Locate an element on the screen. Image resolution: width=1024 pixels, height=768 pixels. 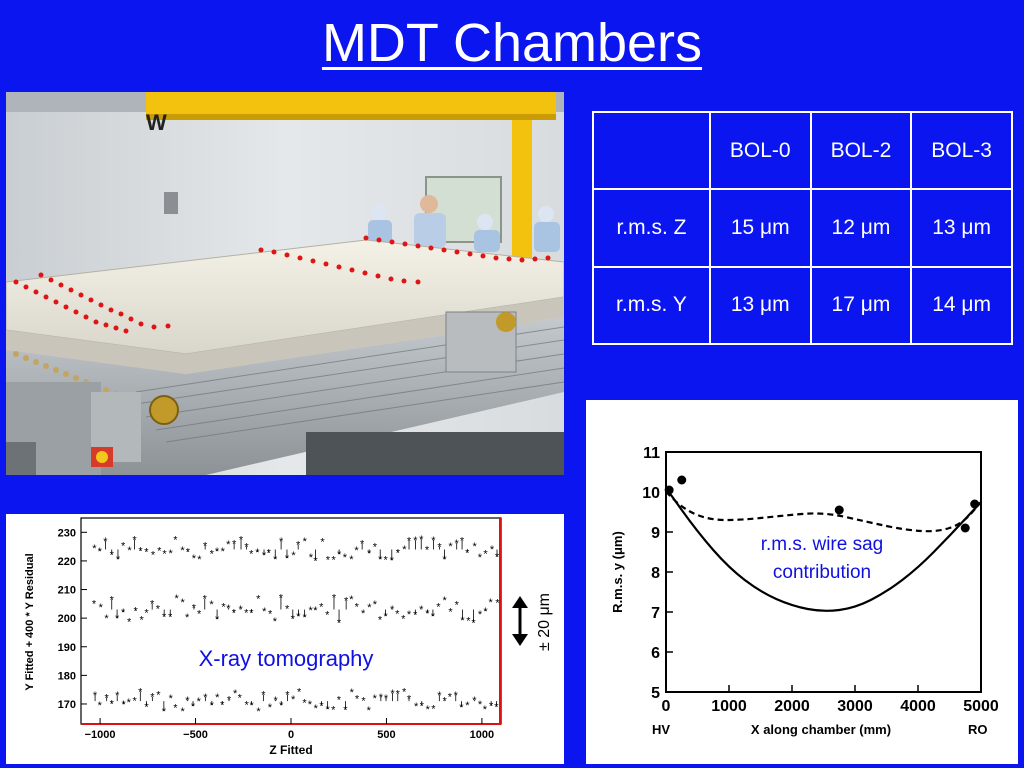
annotation-line-1: r.m.s. wire sag is located at coordinates (822, 544).